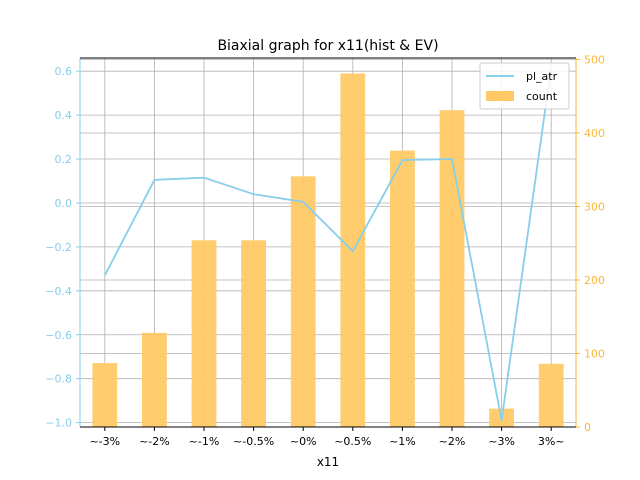 Image resolution: width=640 pixels, height=480 pixels. What do you see at coordinates (303, 441) in the screenshot?
I see `x-tick-label: ~0%` at bounding box center [303, 441].